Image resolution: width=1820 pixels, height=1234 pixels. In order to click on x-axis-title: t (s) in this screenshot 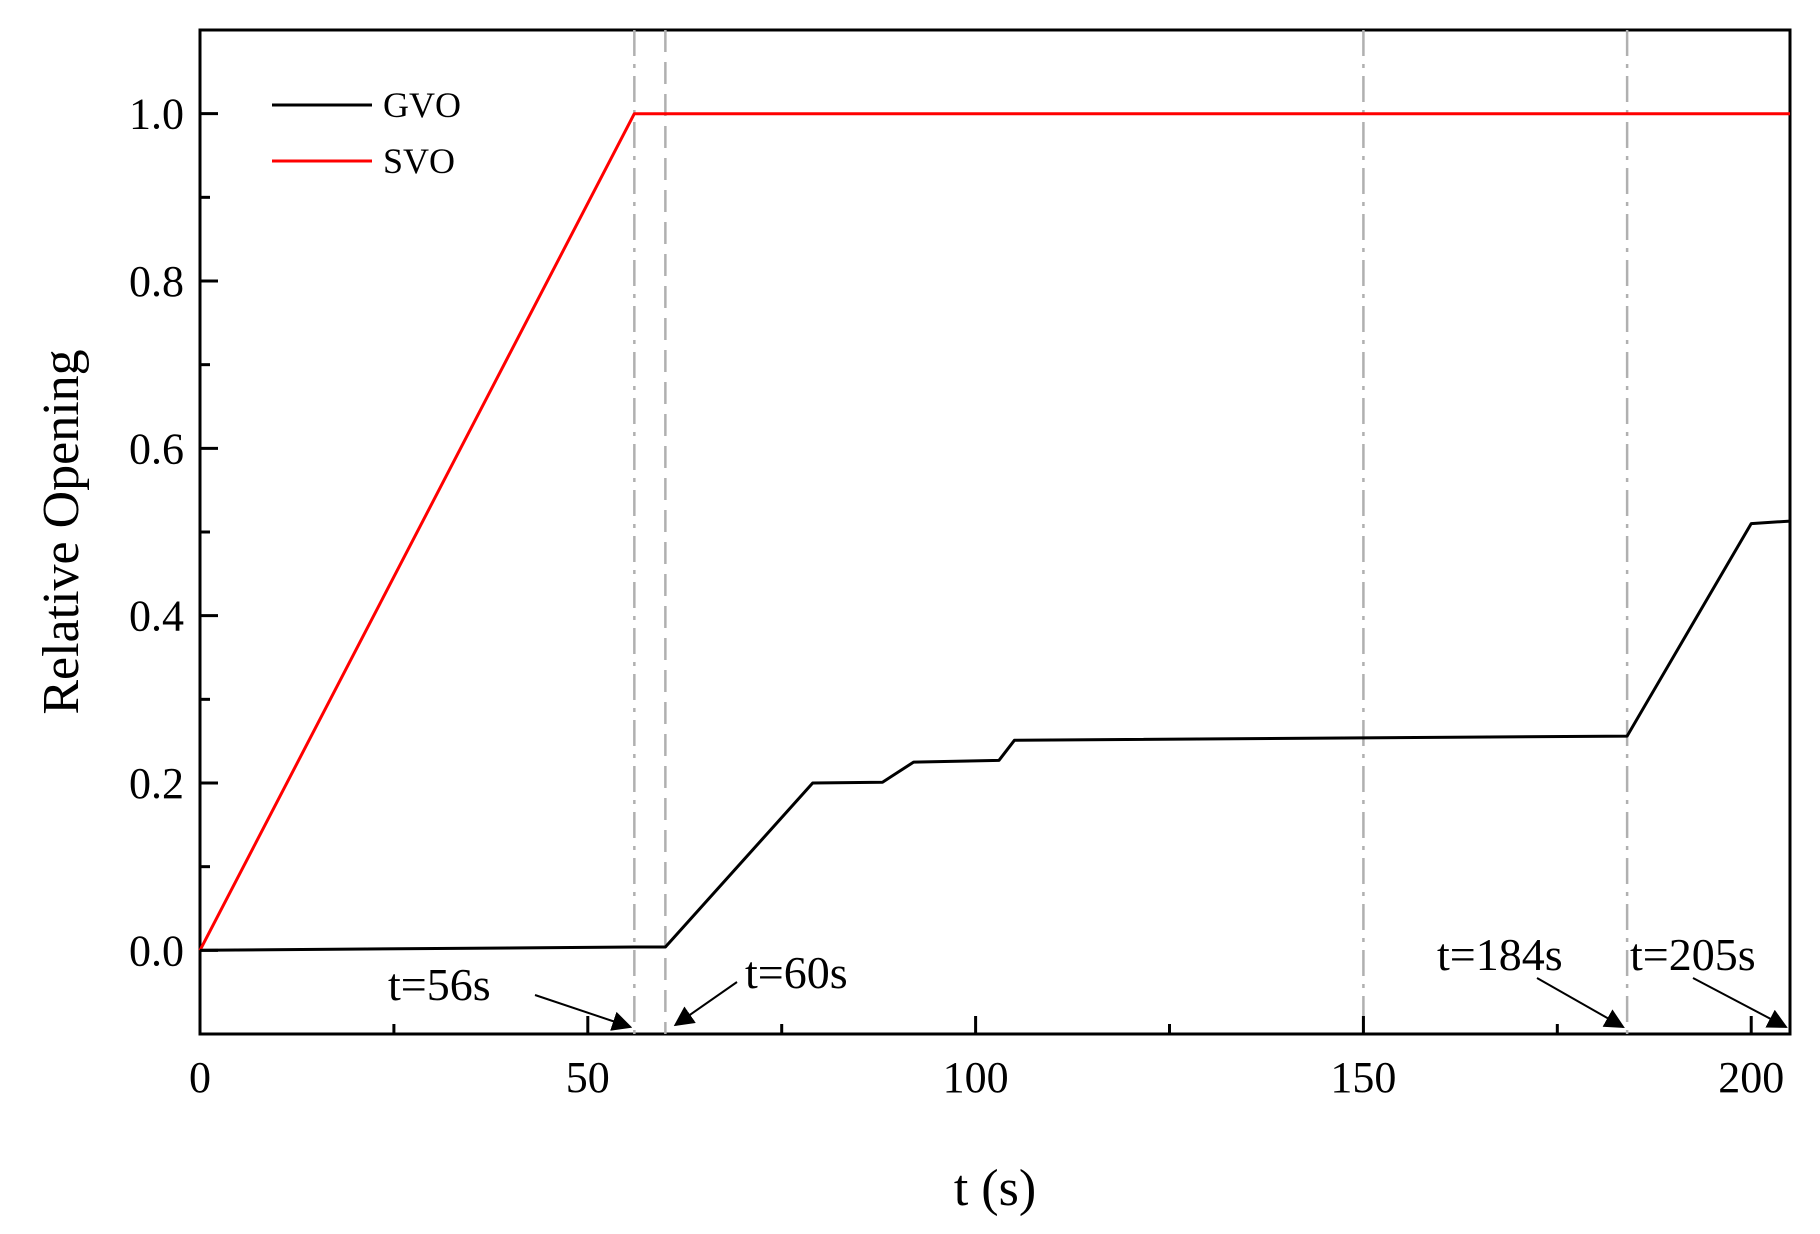, I will do `click(995, 1188)`.